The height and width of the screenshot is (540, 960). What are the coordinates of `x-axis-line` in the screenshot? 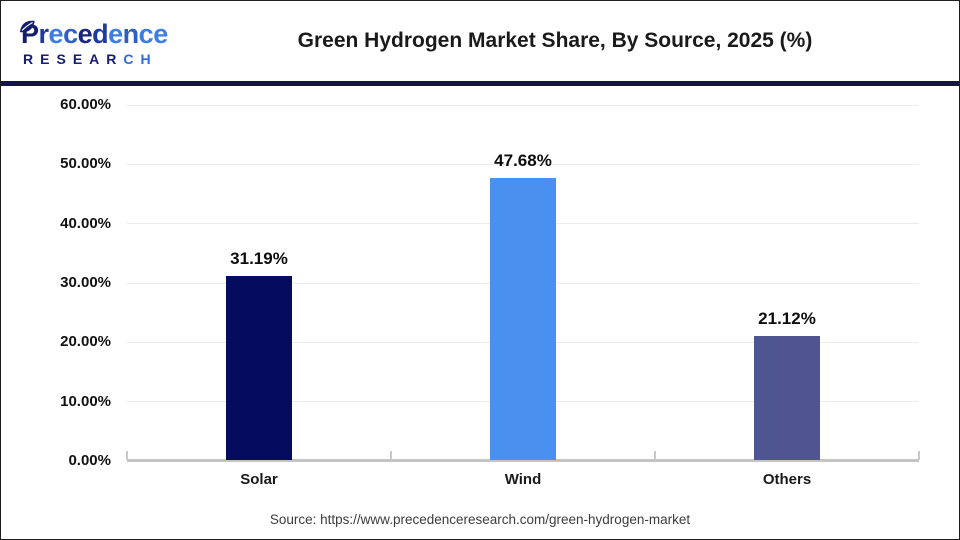 It's located at (523, 460).